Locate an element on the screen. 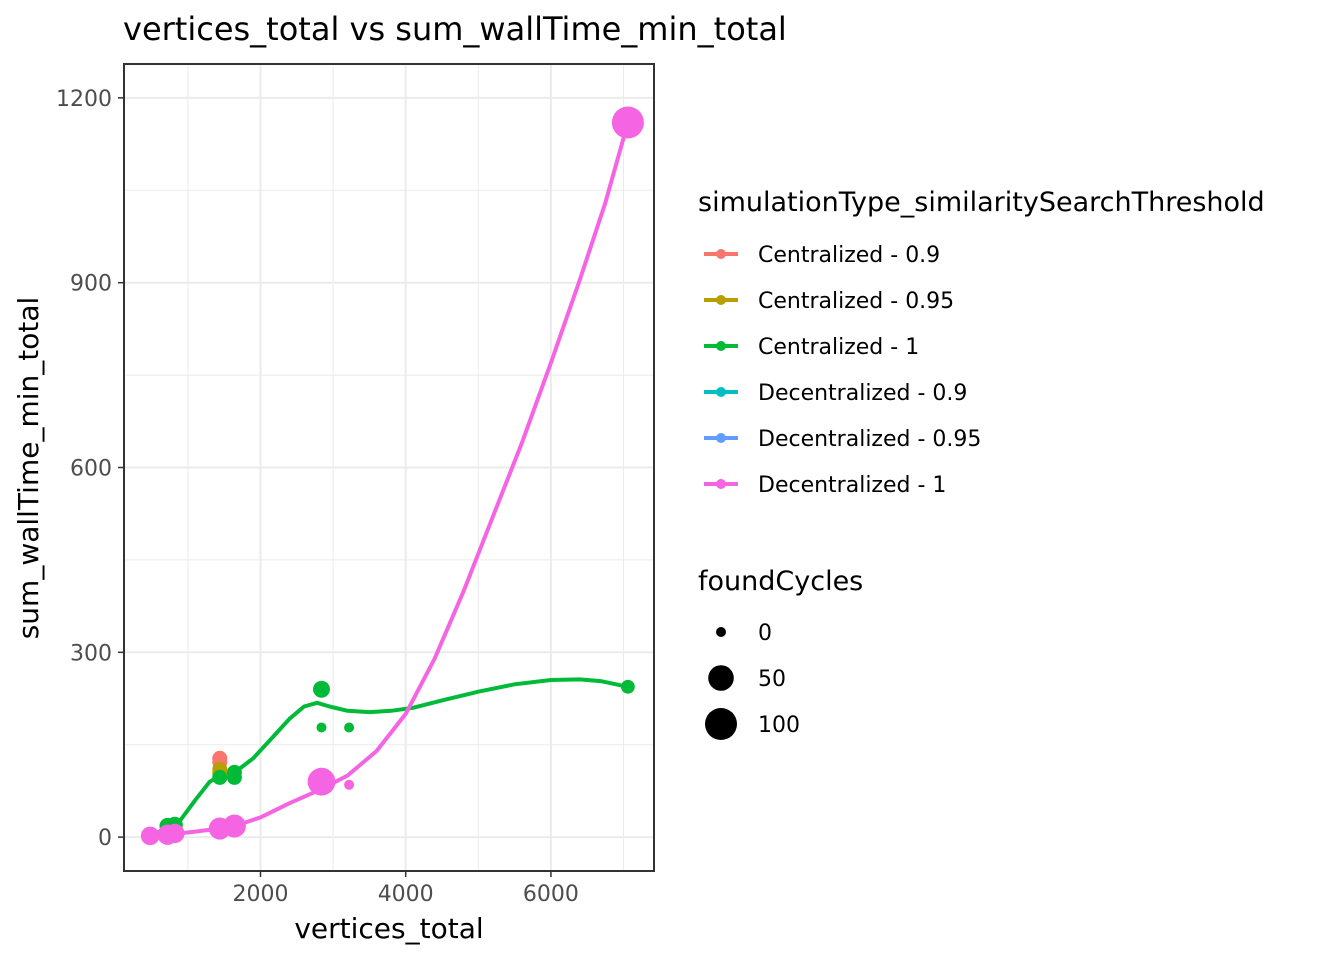 The height and width of the screenshot is (964, 1344). size-legend-label: 50 is located at coordinates (772, 679).